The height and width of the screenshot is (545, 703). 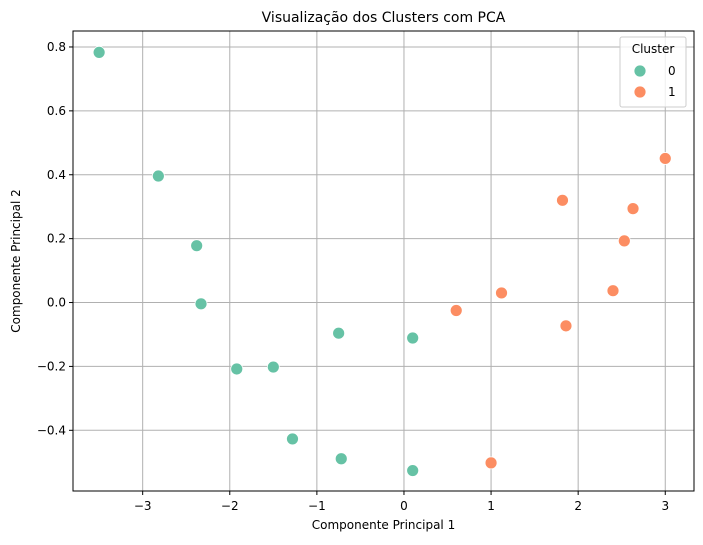 I want to click on y-tick-label: 0.4, so click(x=56, y=175).